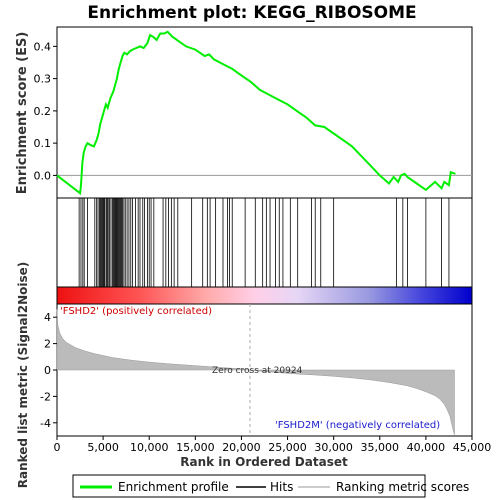 The height and width of the screenshot is (500, 500). What do you see at coordinates (43, 111) in the screenshot?
I see `es-tick-label: 0.2` at bounding box center [43, 111].